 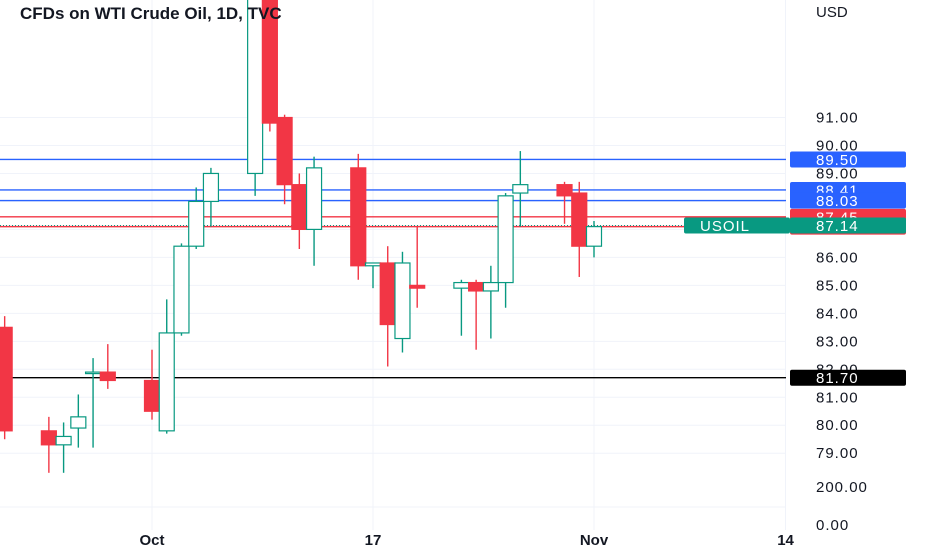 What do you see at coordinates (466, 540) in the screenshot?
I see `time-axis: Oct 17 Nov 14` at bounding box center [466, 540].